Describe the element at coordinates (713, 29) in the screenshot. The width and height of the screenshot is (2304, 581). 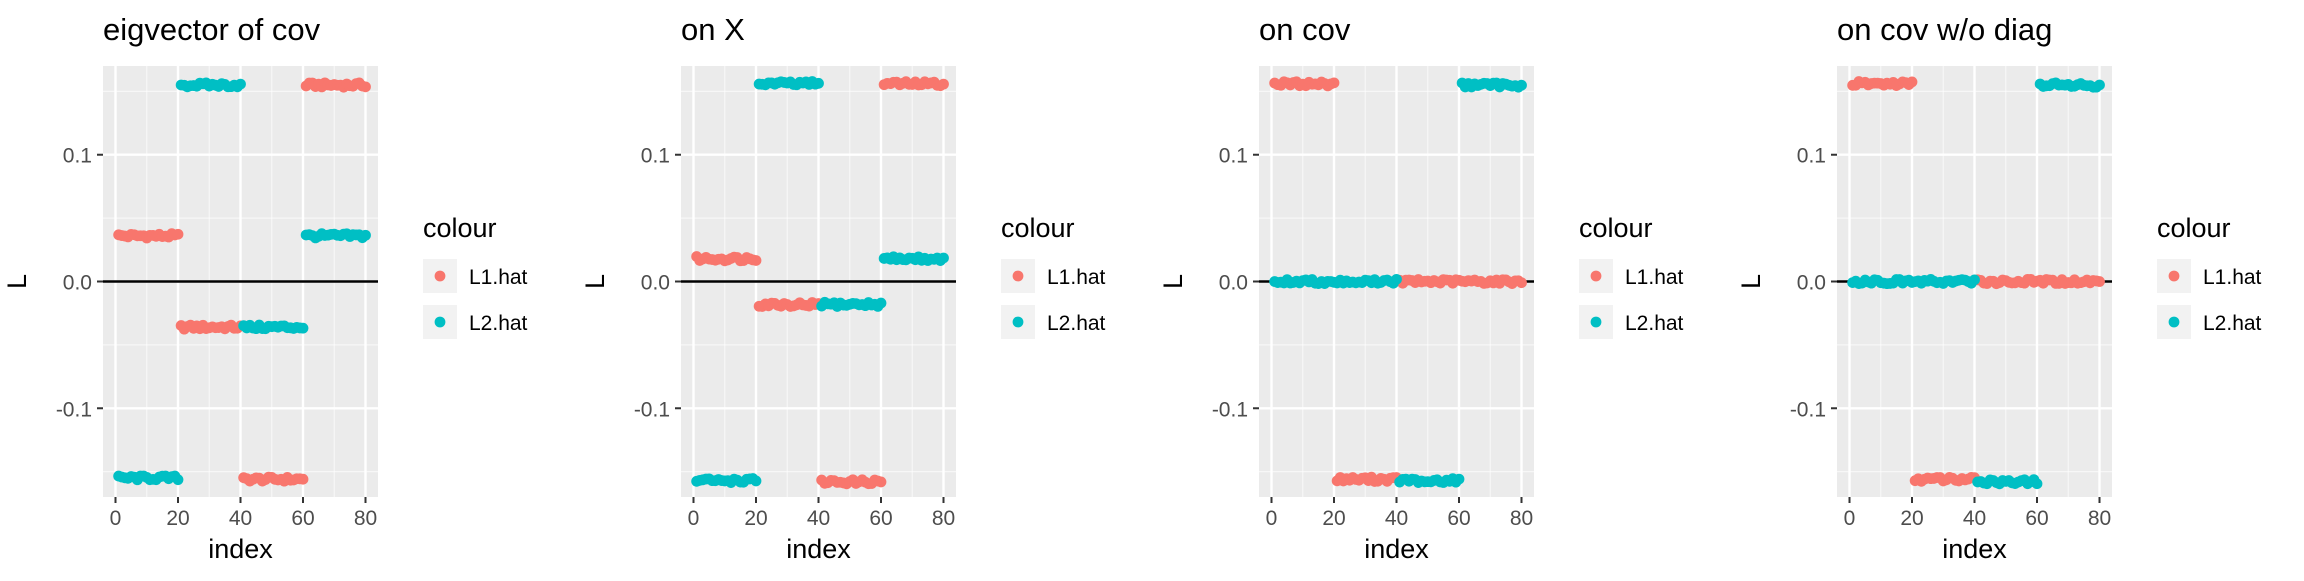
I see `panel-title: on X` at that location.